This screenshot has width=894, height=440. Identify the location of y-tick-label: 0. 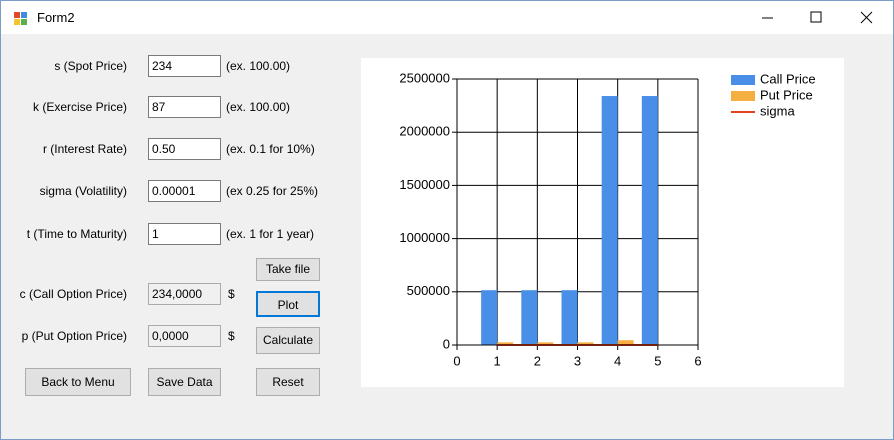
(446, 343).